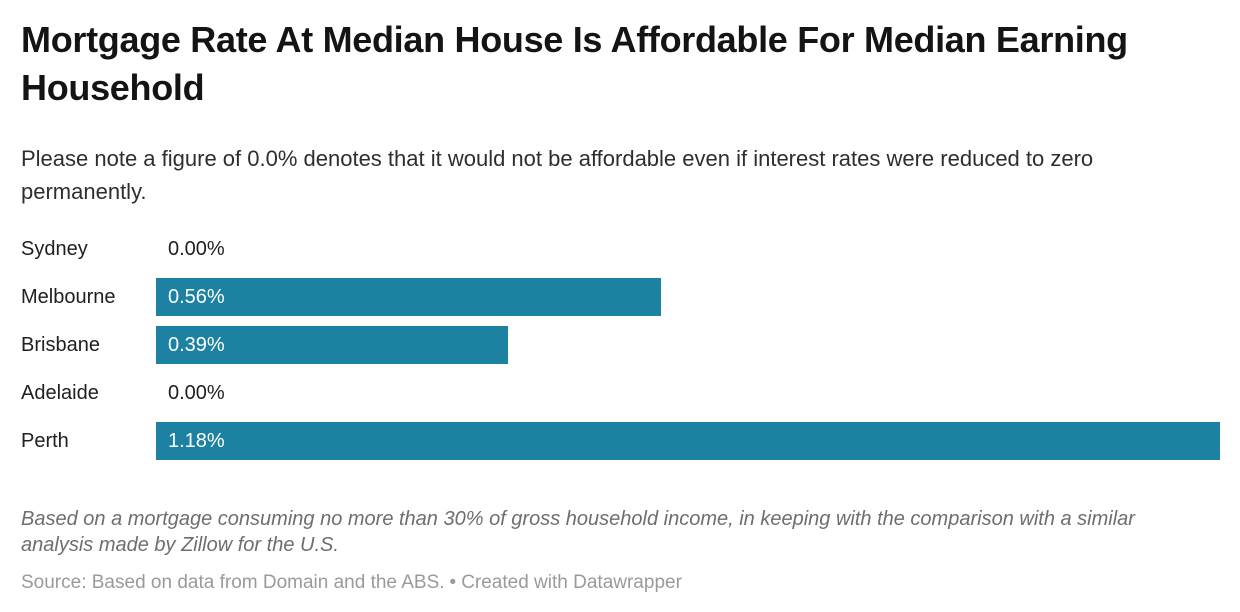 The image size is (1240, 612). What do you see at coordinates (196, 344) in the screenshot?
I see `value-label: 0.39%` at bounding box center [196, 344].